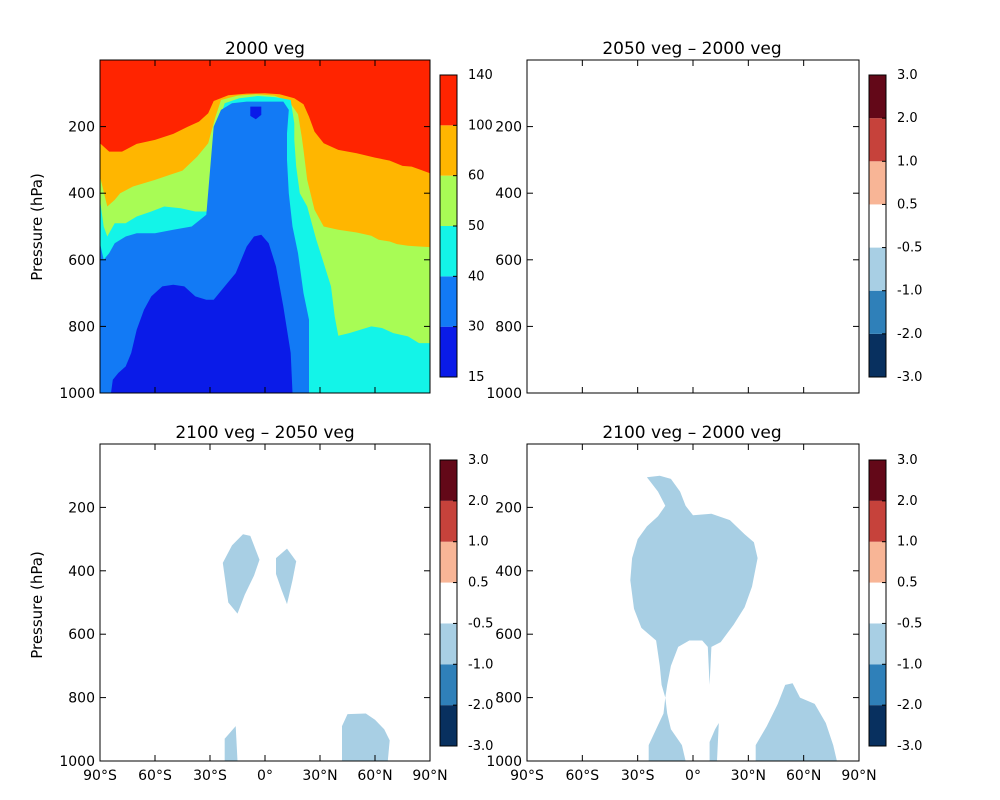 The height and width of the screenshot is (800, 1000). What do you see at coordinates (480, 75) in the screenshot?
I see `colorbar-tick-label: 140` at bounding box center [480, 75].